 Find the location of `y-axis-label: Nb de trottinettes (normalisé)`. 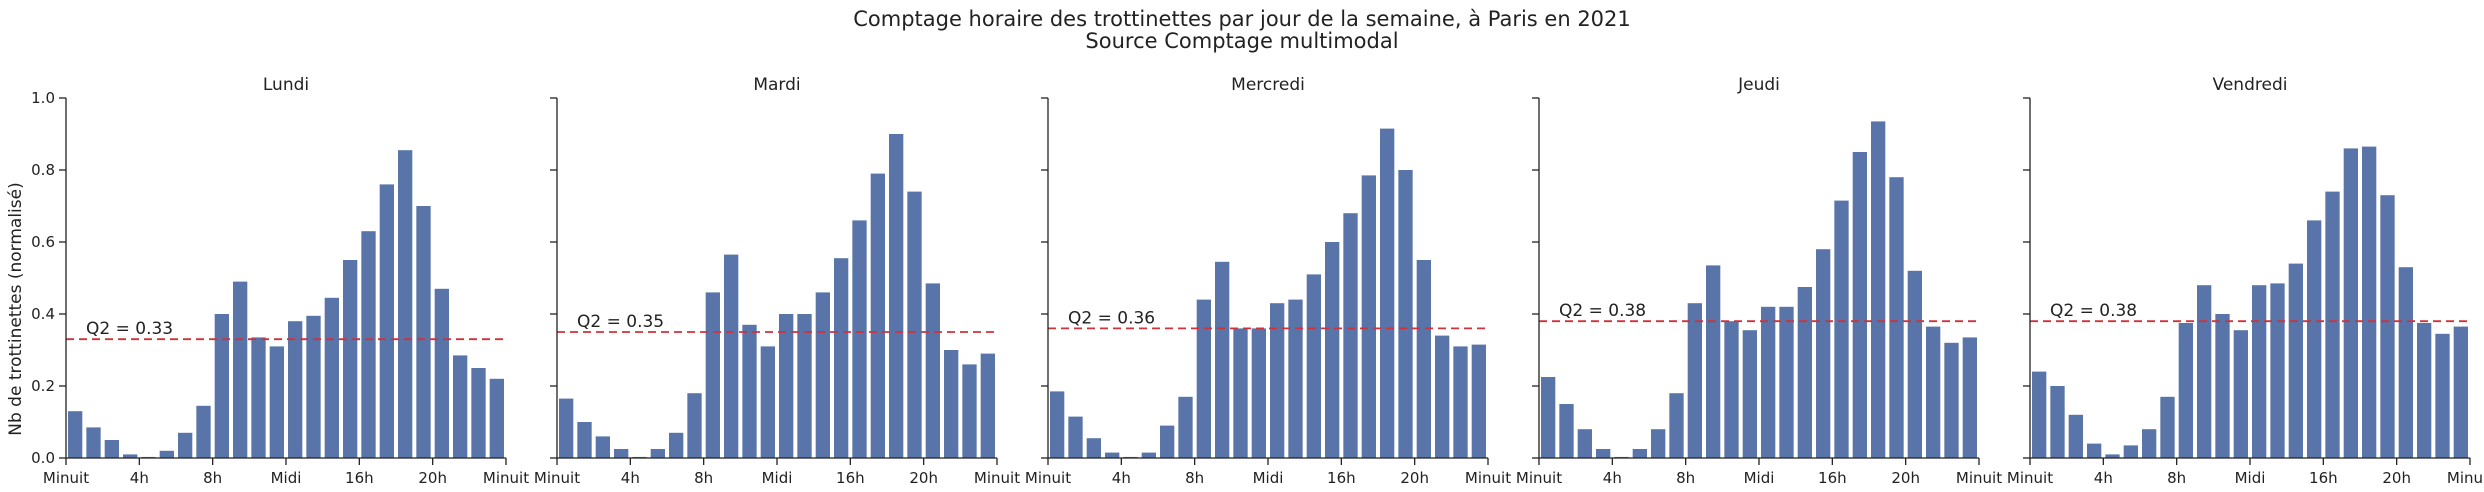

y-axis-label: Nb de trottinettes (normalisé) is located at coordinates (16, 308).